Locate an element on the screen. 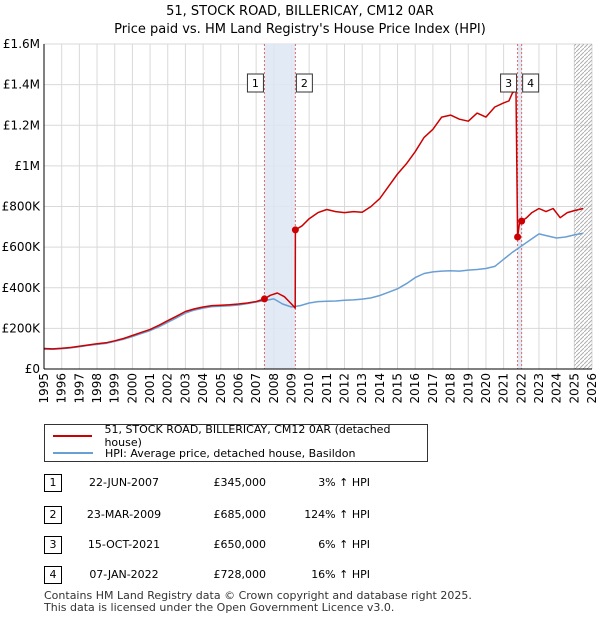 The image size is (600, 620). legend-swatch-hpi is located at coordinates (73, 453).